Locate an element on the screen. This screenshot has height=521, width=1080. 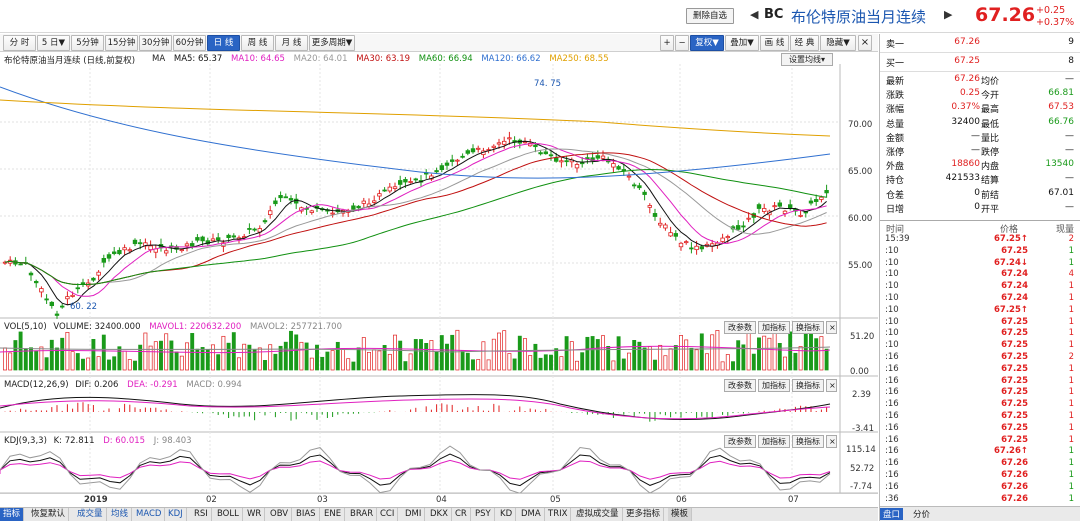
right-bottom-tabs: 盘口 分价 is located at coordinates (980, 513).